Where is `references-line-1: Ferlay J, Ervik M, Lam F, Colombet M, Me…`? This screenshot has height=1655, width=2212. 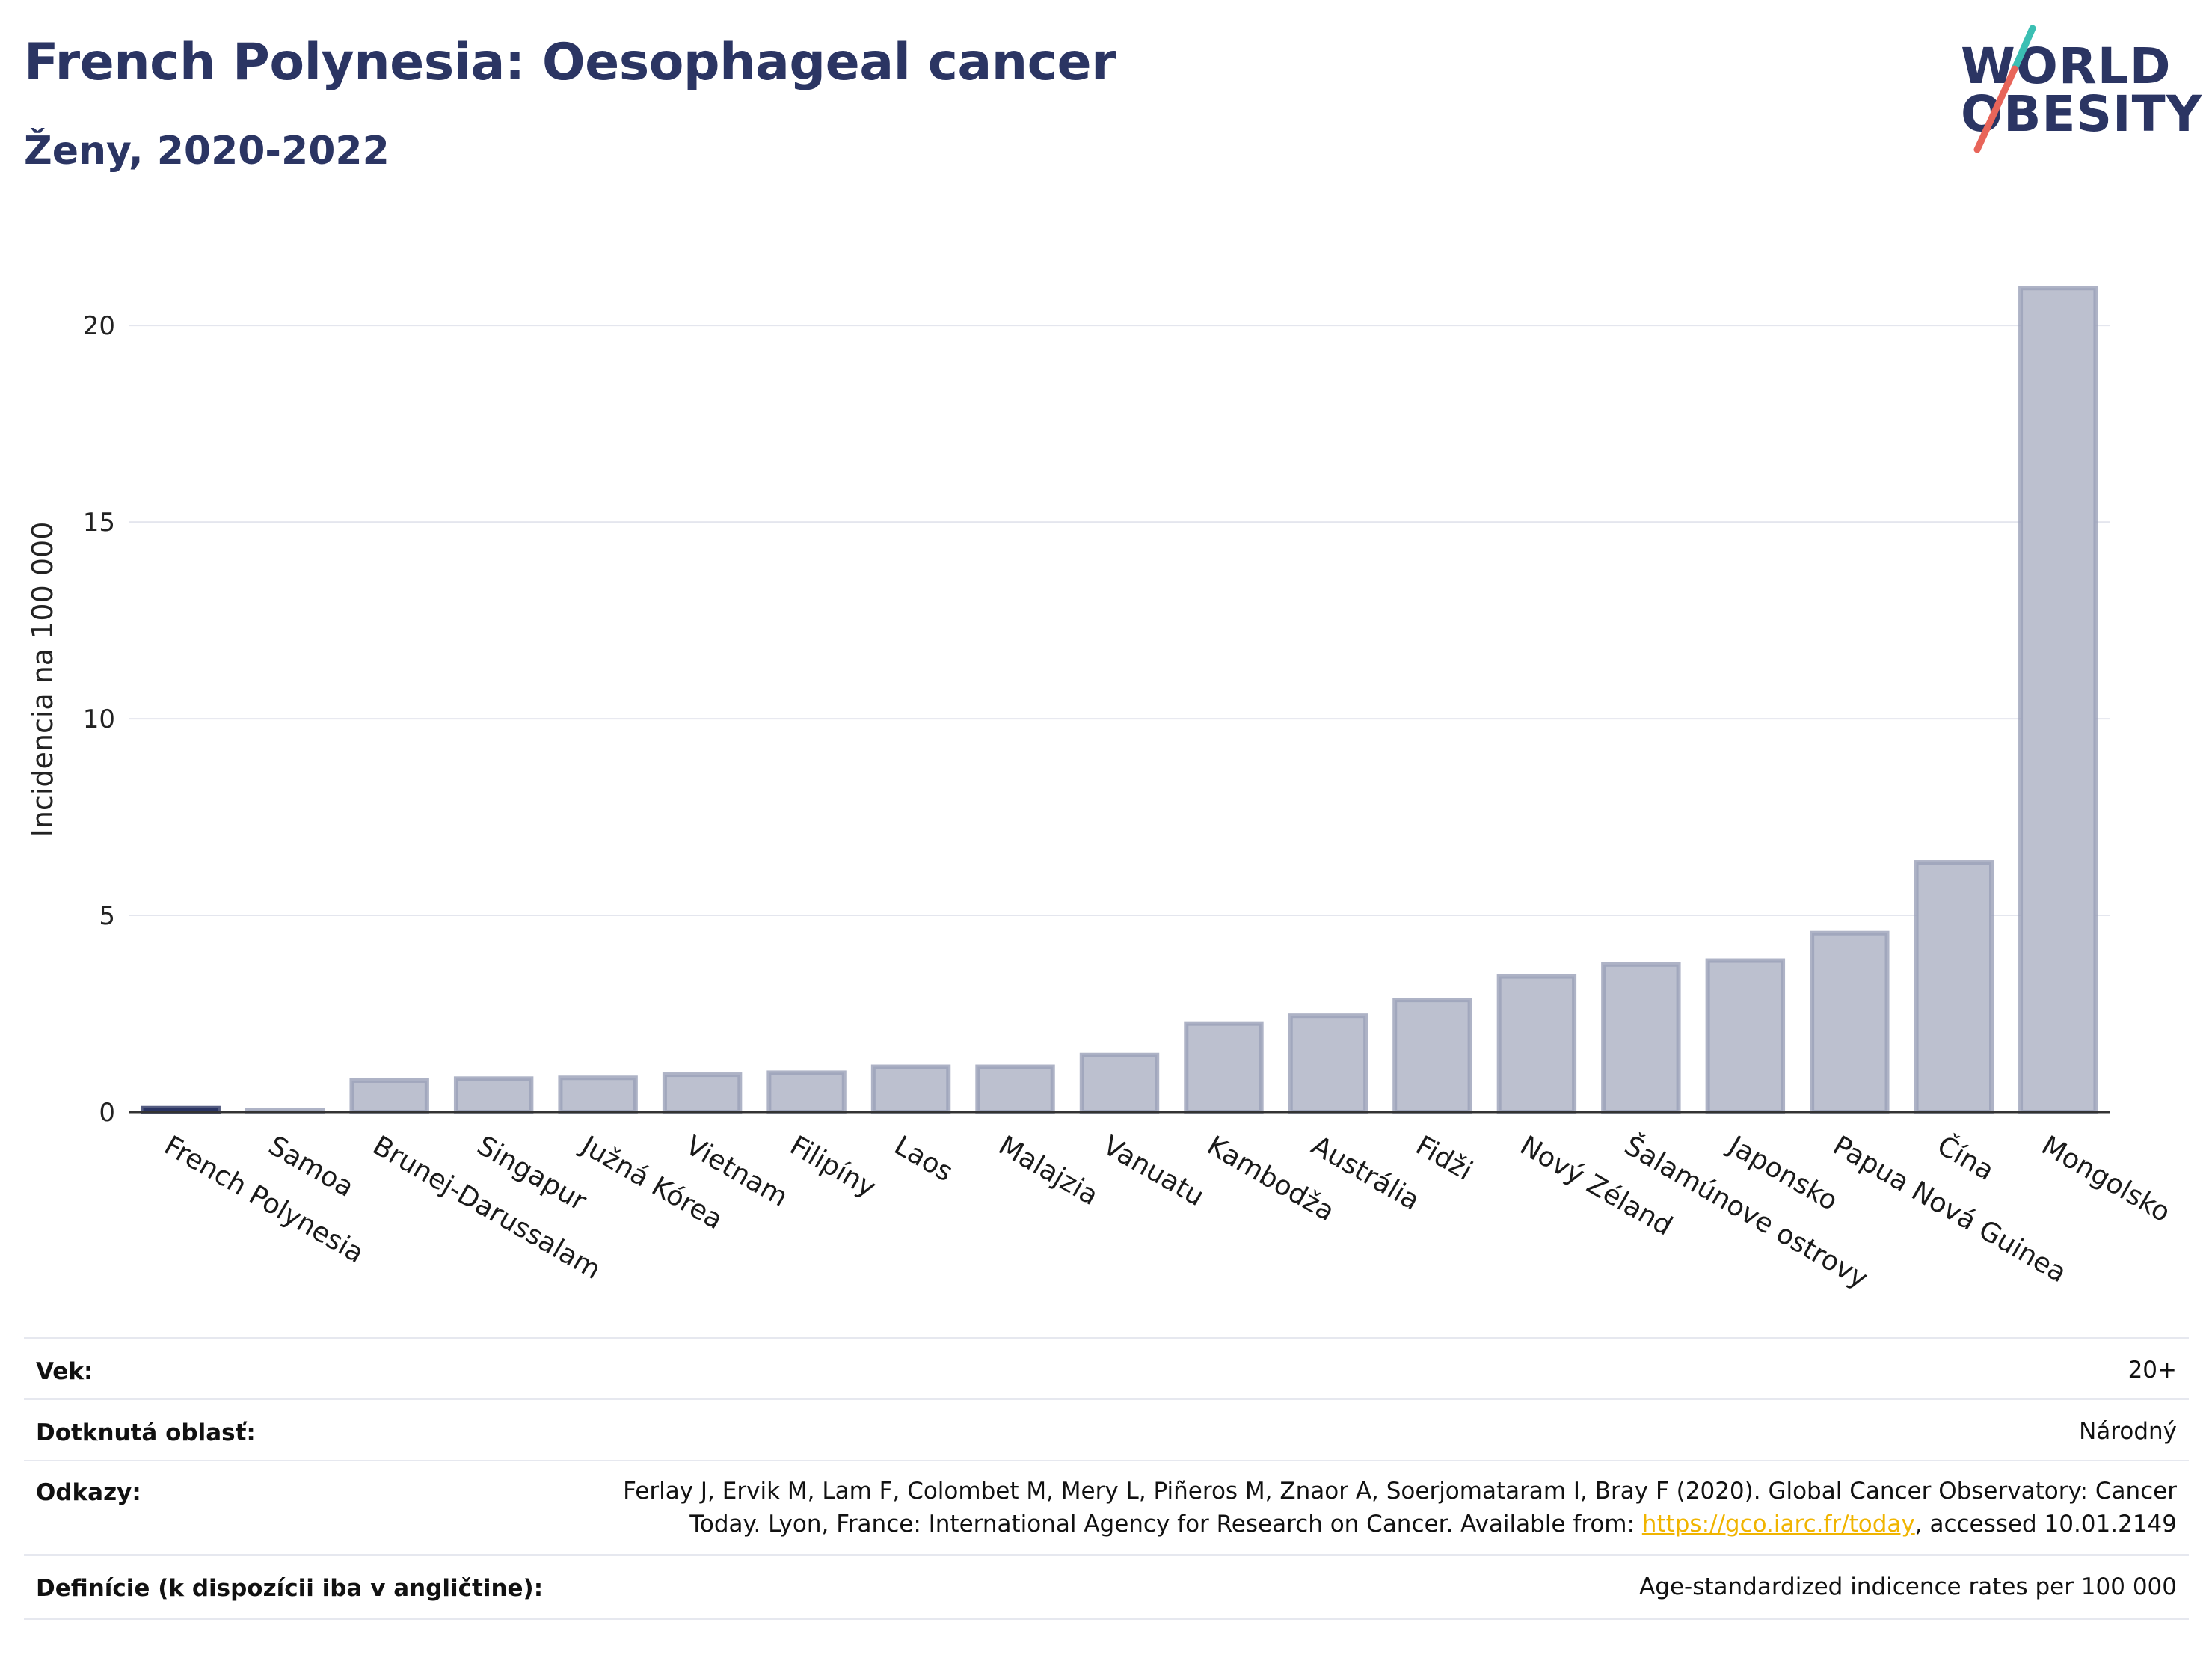
references-line-1: Ferlay J, Ervik M, Lam F, Colombet M, Me… is located at coordinates (1400, 1491).